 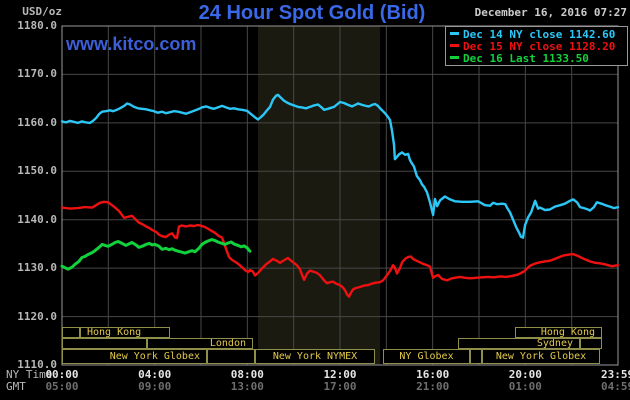 What do you see at coordinates (247, 386) in the screenshot?
I see `x-axis-label-gmt: 13:00` at bounding box center [247, 386].